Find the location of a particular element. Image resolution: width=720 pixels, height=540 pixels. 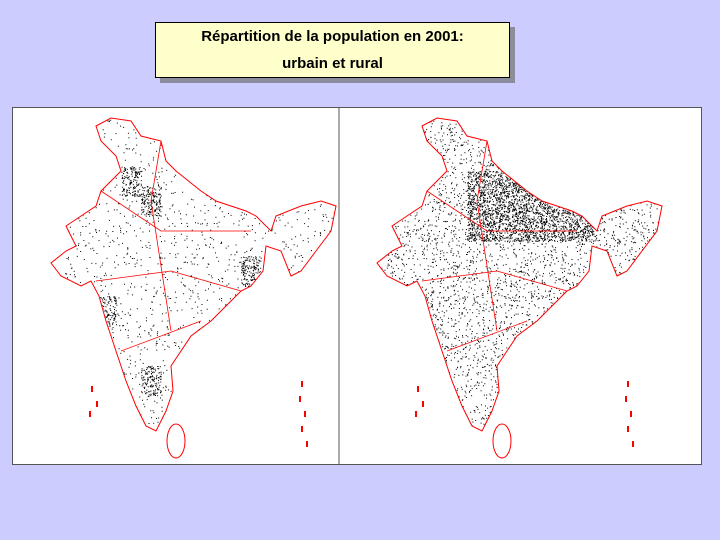

slide-title-line2: urbain et rural is located at coordinates (332, 63).